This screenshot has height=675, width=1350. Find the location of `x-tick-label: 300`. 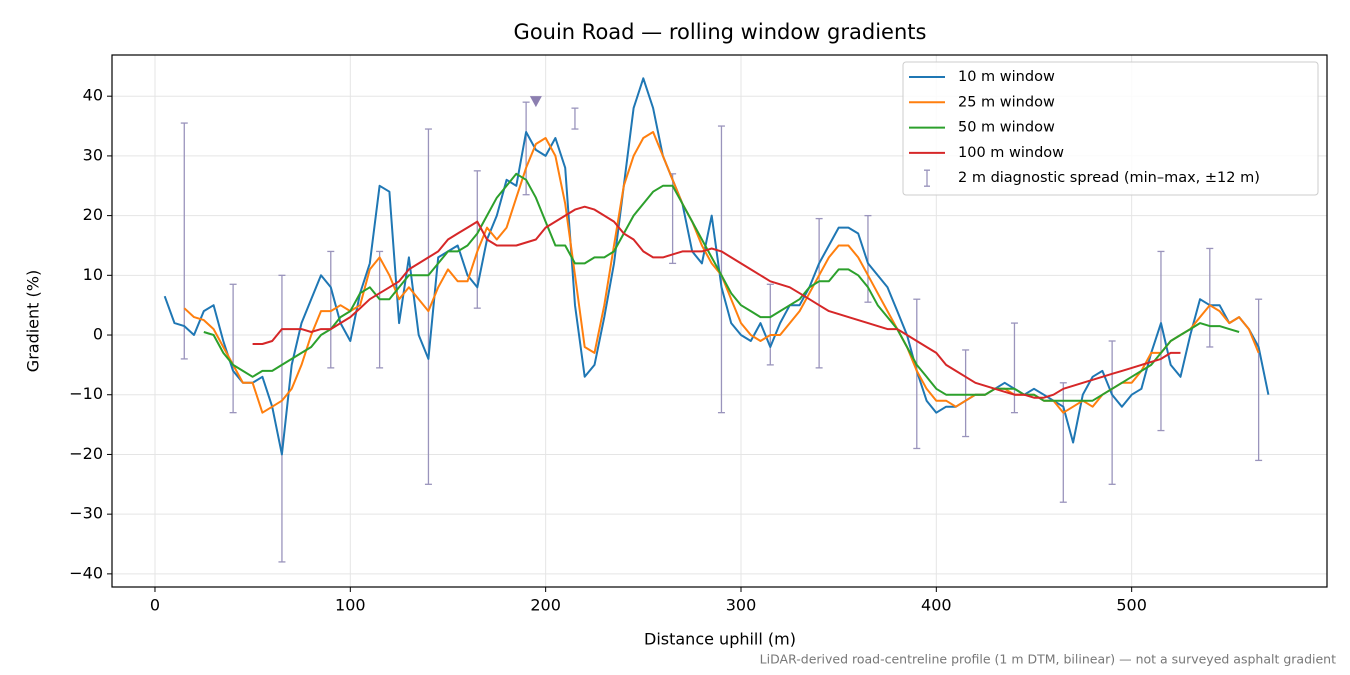

x-tick-label: 300 is located at coordinates (741, 605).